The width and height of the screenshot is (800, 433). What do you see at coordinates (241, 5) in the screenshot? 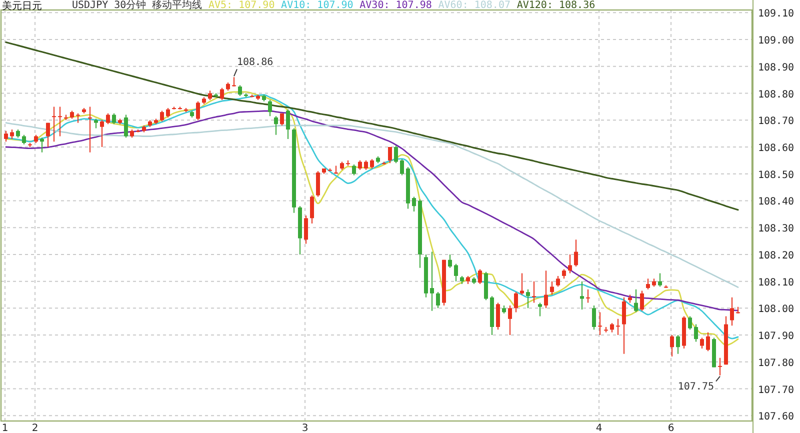
I see `text: AV5: 107.90` at bounding box center [241, 5].